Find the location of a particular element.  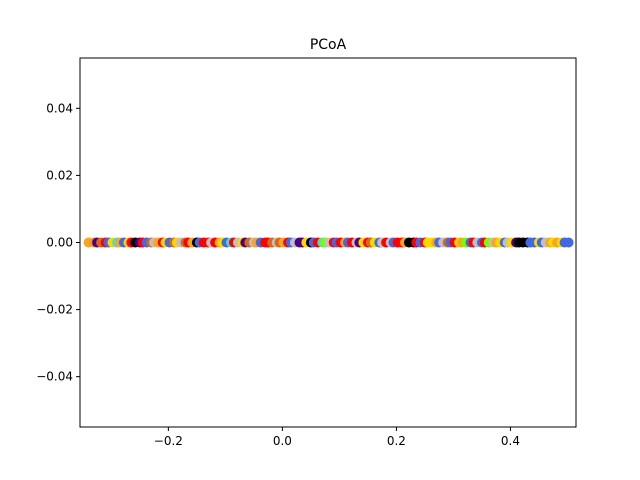

y-tick-label: −0.02 is located at coordinates (54, 310).